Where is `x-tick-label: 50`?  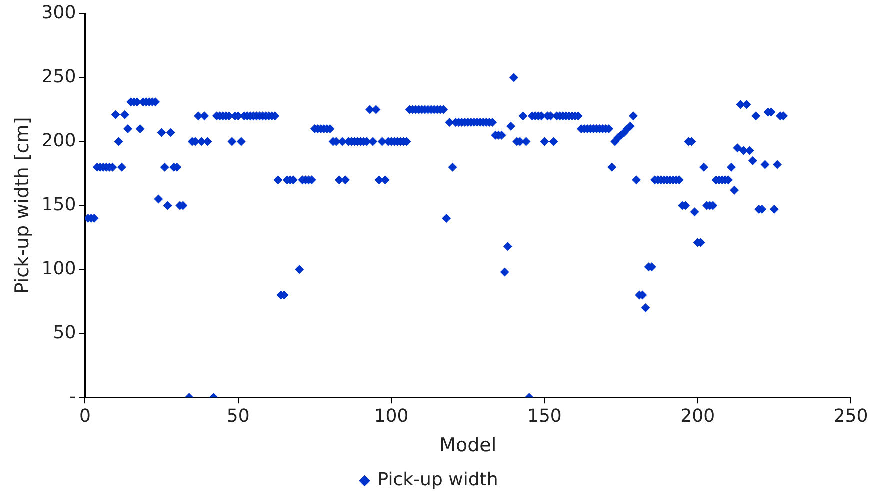
x-tick-label: 50 is located at coordinates (238, 417).